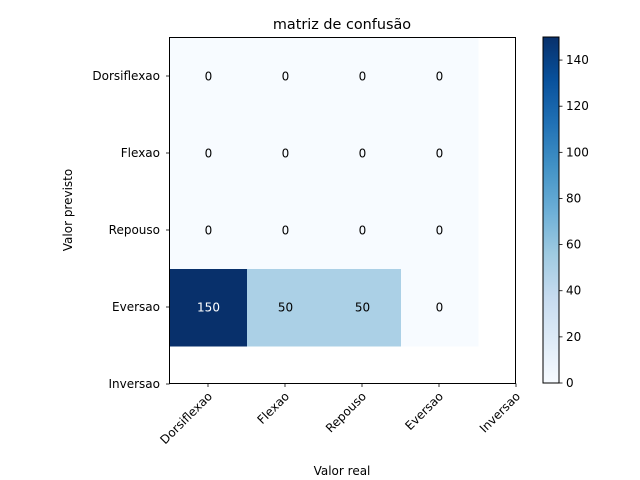  I want to click on colorbar-tick-label: 40, so click(573, 291).